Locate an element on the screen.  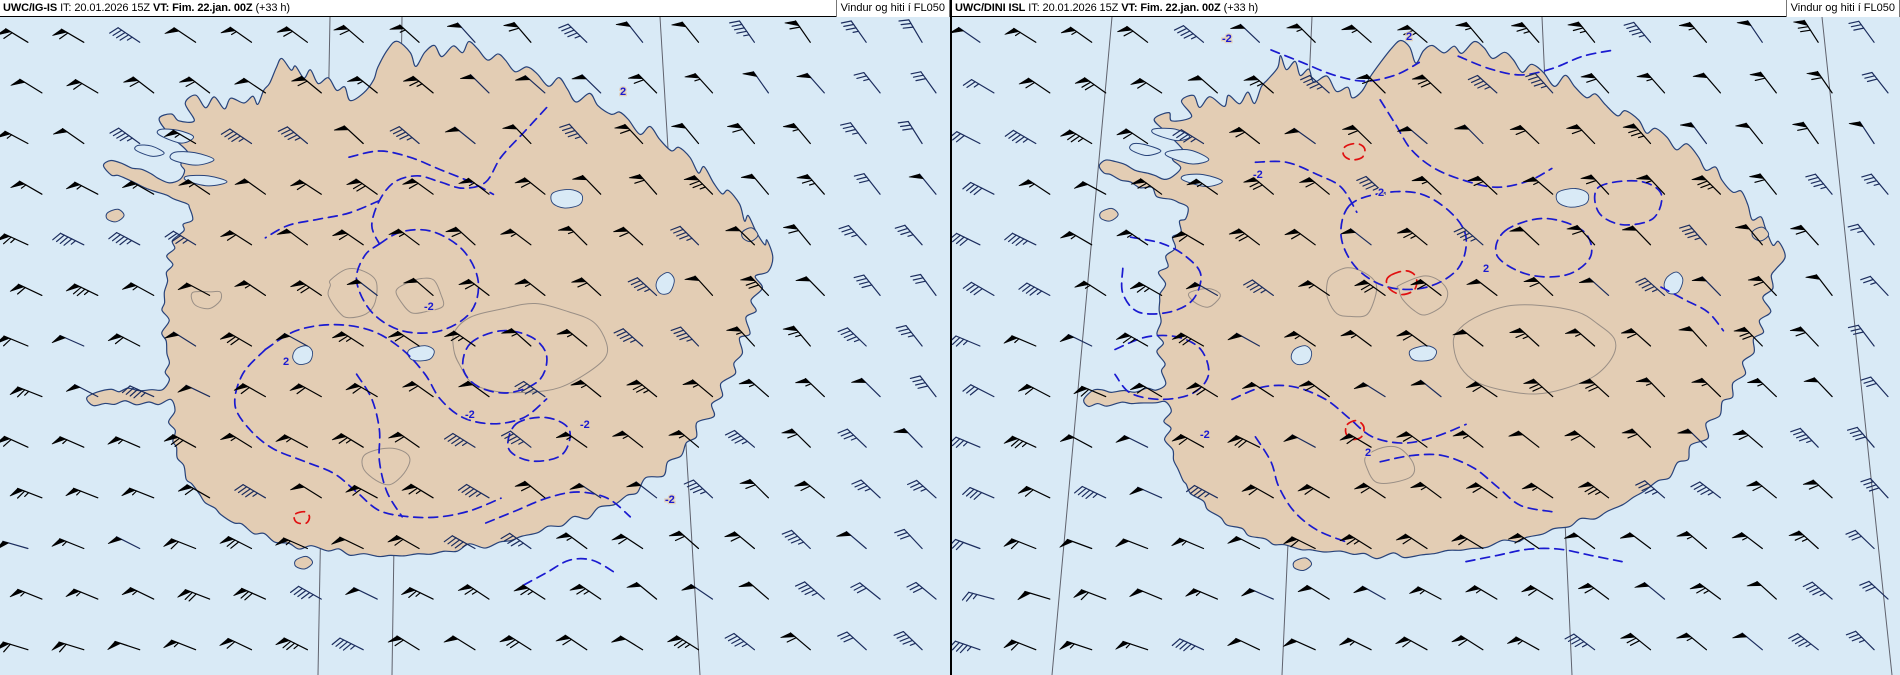
panel-left-valid-prefix: VT: is located at coordinates (161, 8).